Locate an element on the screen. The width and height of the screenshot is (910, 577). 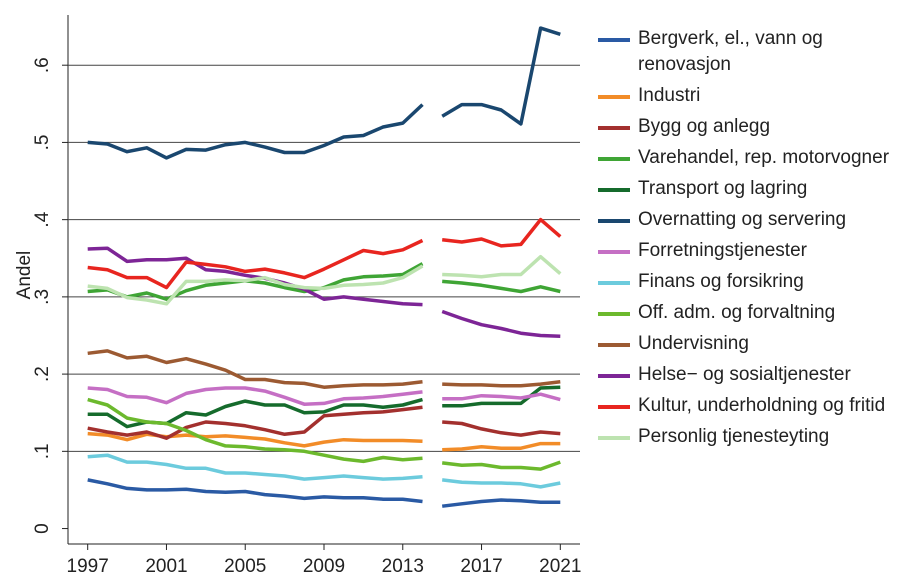
legend-label: Kultur, underholdning og fritid is located at coordinates (762, 405).